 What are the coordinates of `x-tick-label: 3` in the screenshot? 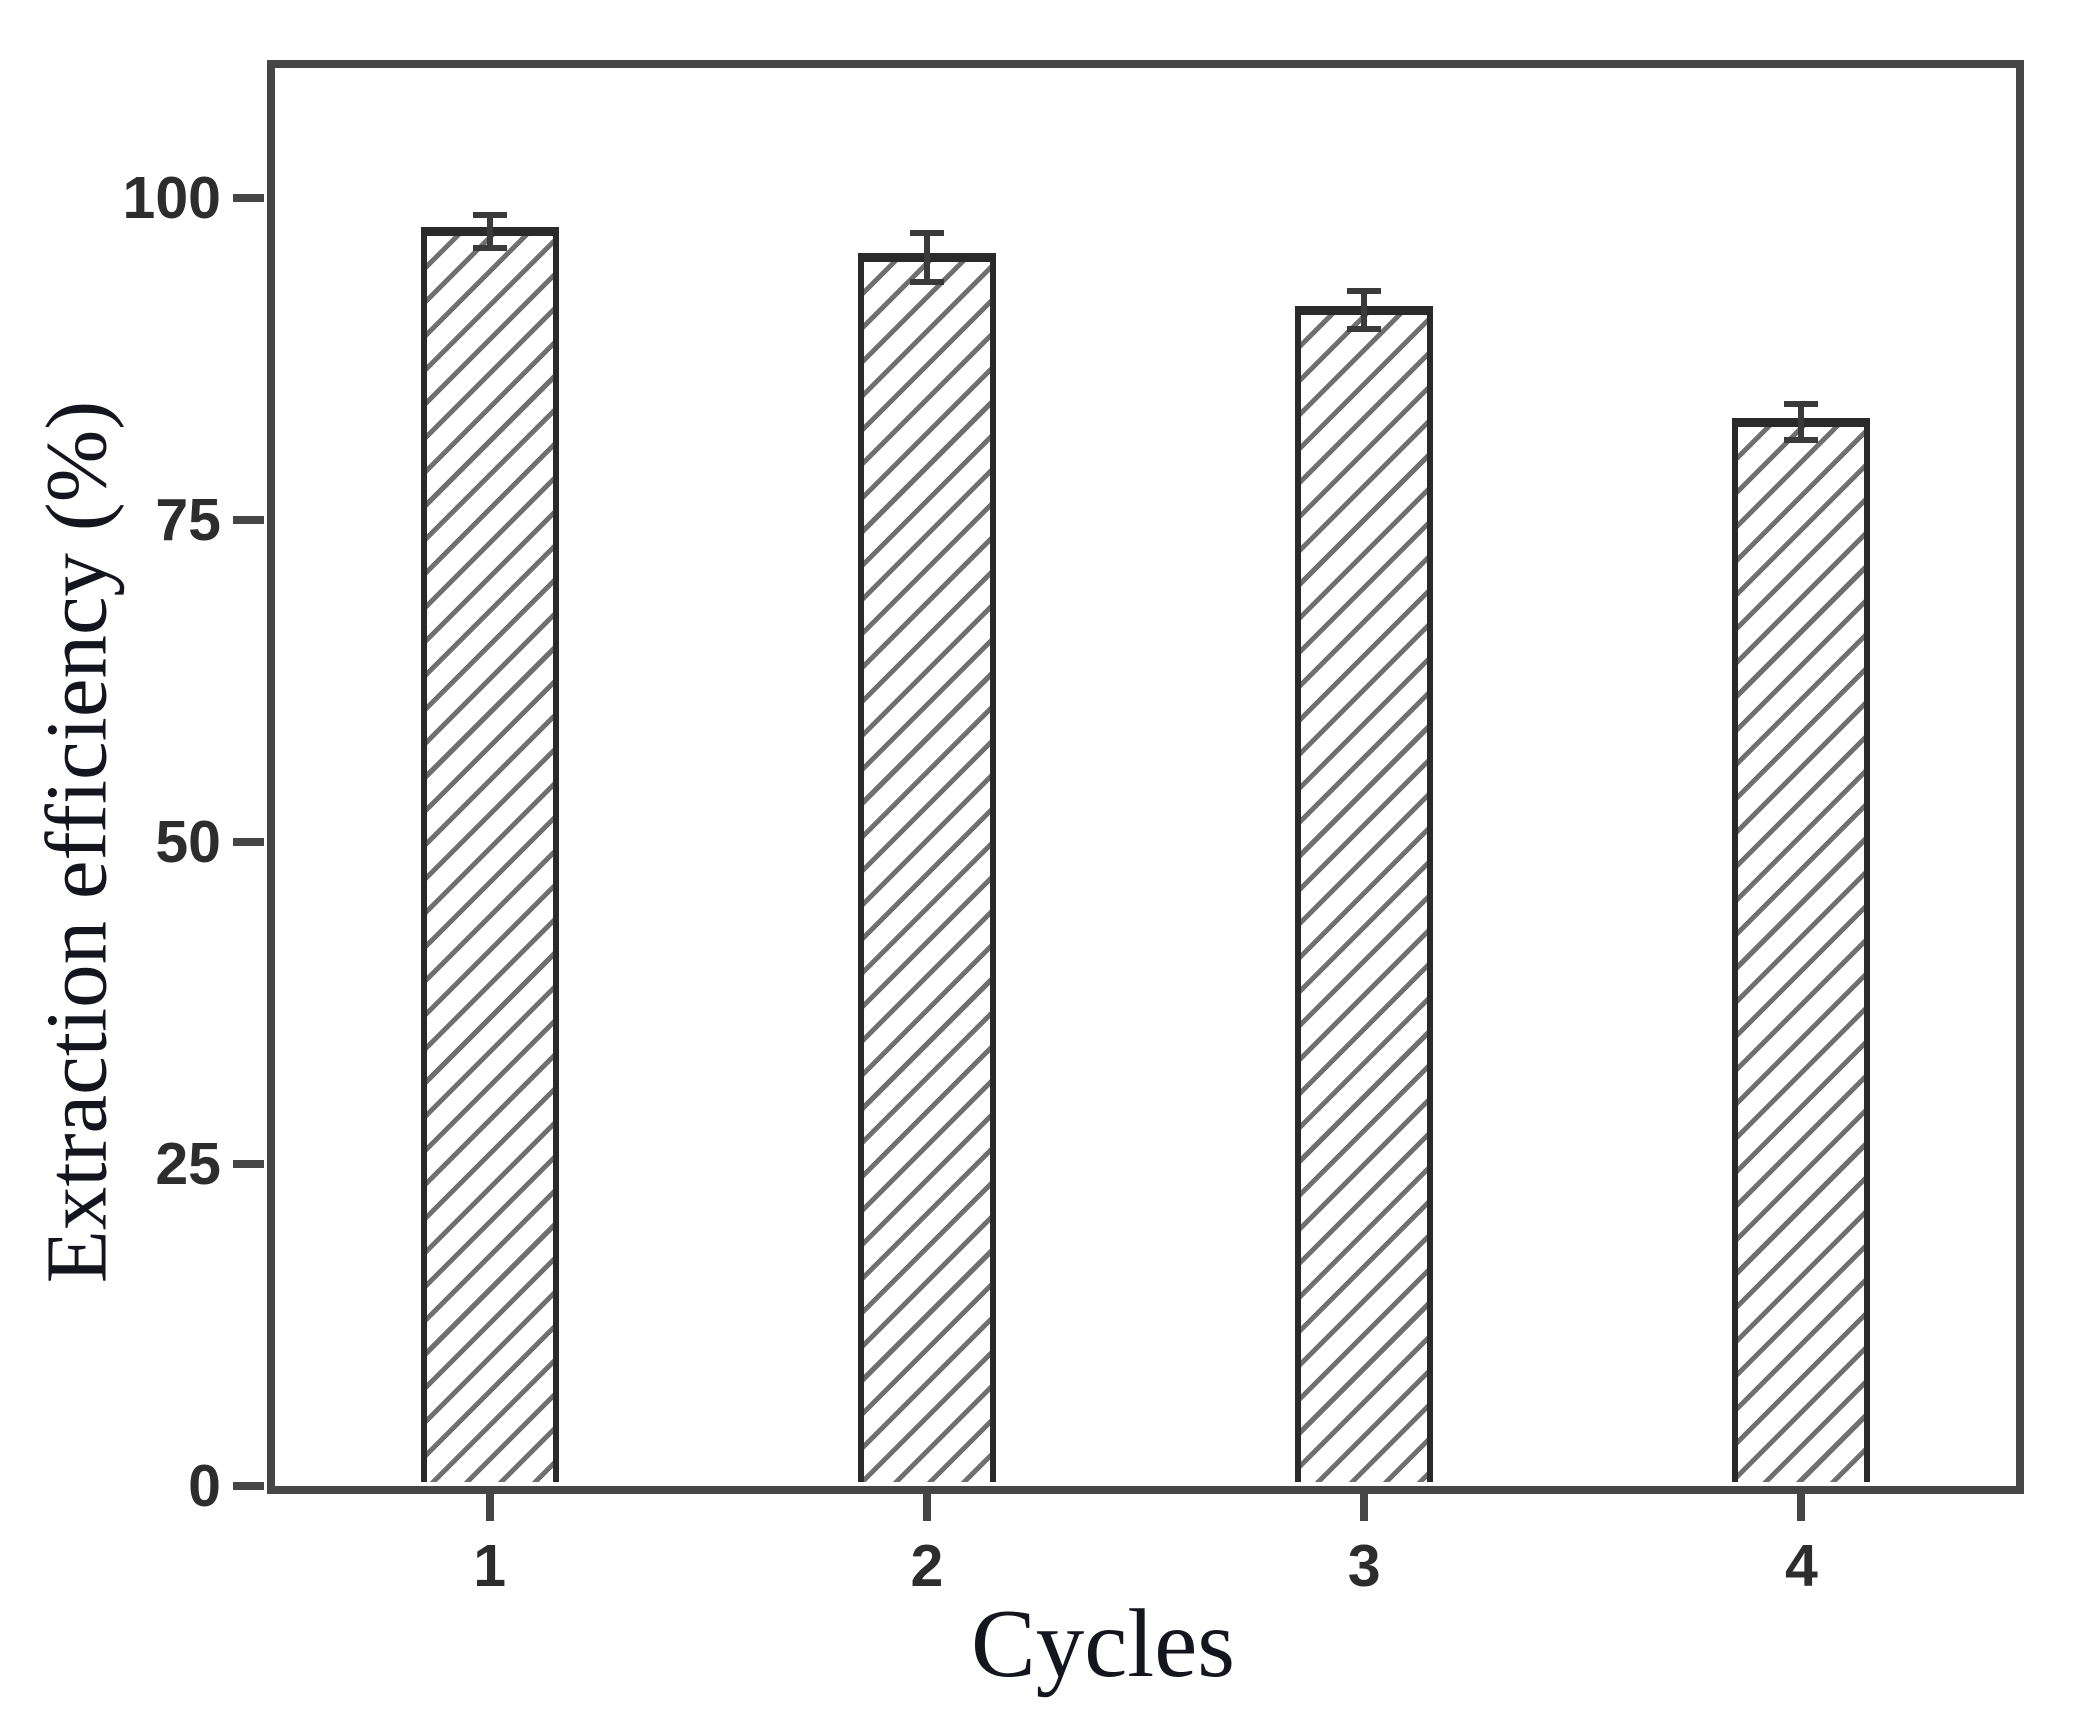 It's located at (1364, 1566).